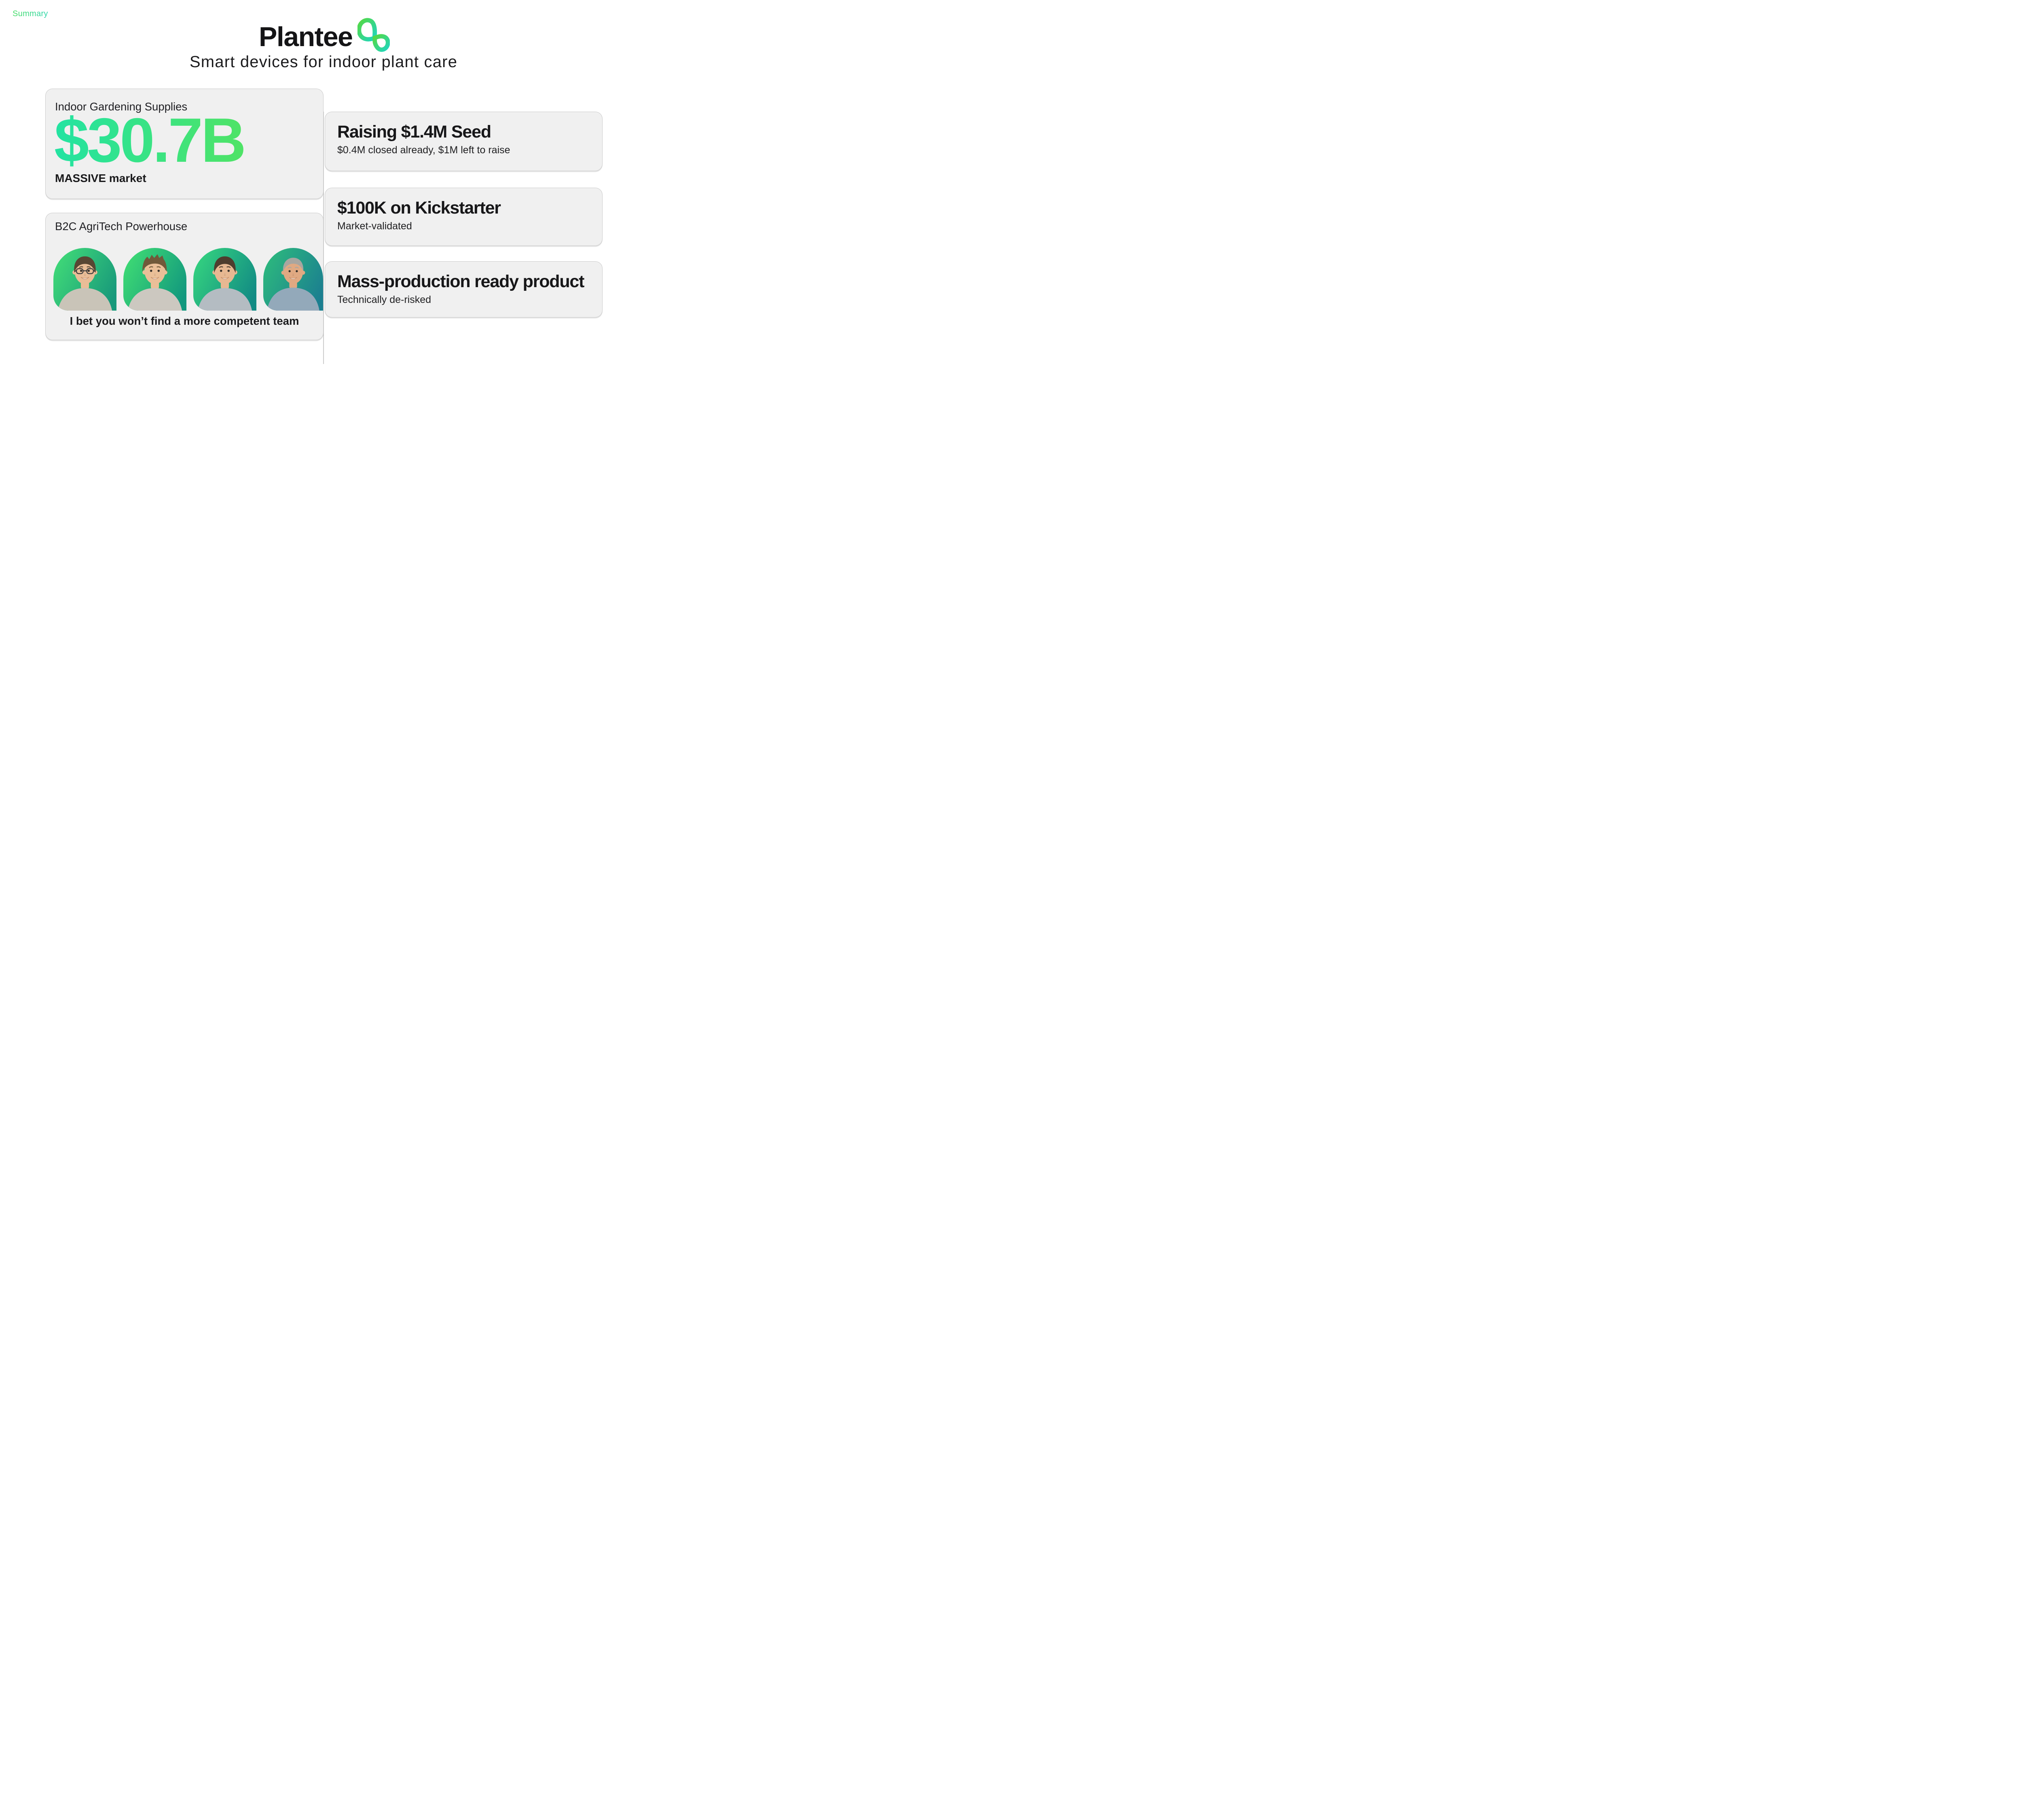  What do you see at coordinates (188, 279) in the screenshot?
I see `team-photos` at bounding box center [188, 279].